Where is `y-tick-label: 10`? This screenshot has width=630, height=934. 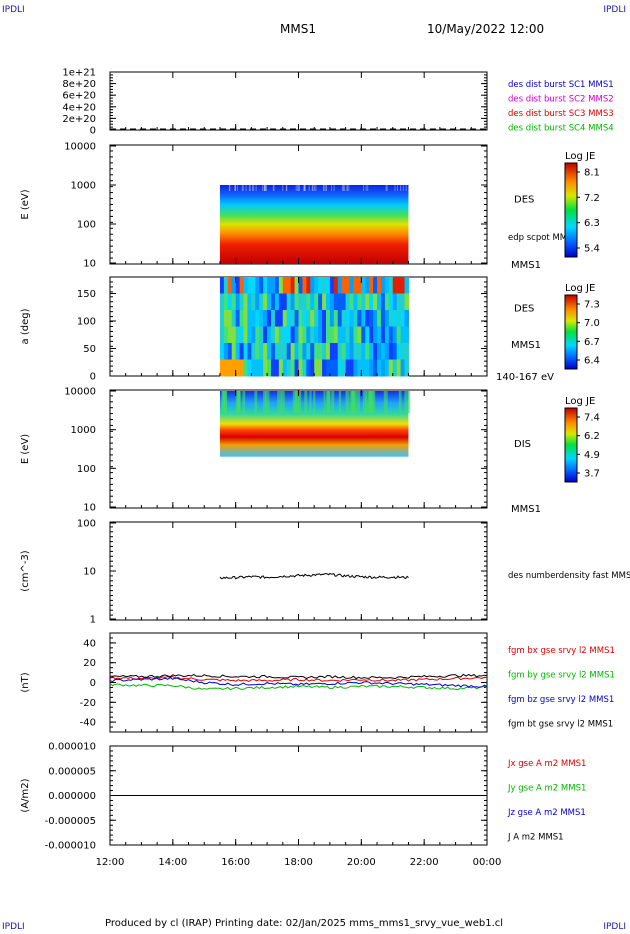 y-tick-label: 10 is located at coordinates (89, 264).